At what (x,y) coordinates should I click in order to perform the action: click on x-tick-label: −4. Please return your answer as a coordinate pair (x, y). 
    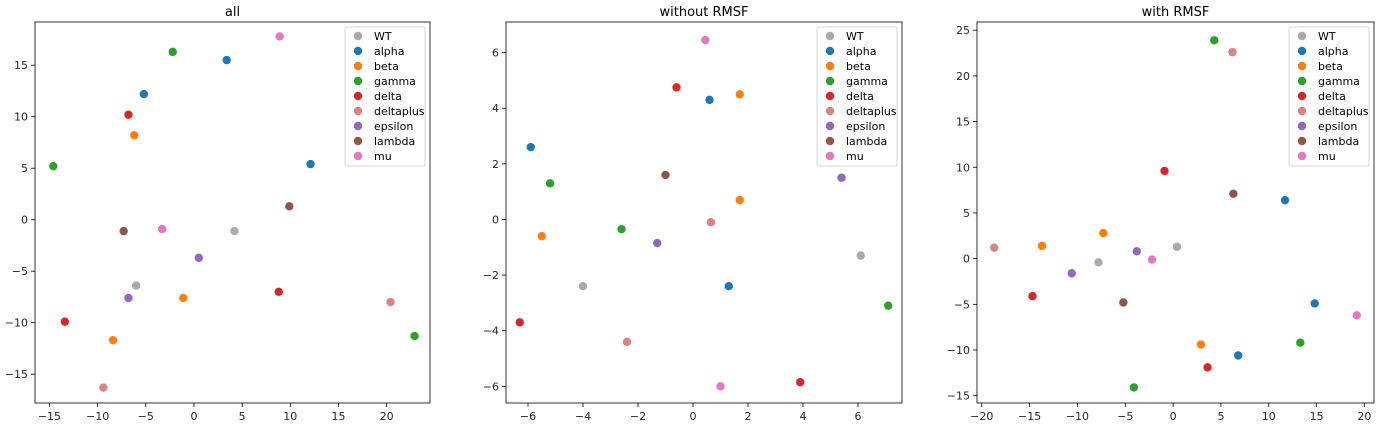
    Looking at the image, I should click on (583, 416).